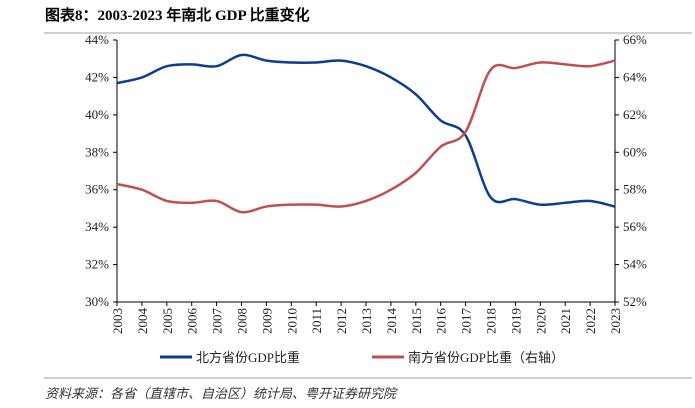  Describe the element at coordinates (316, 321) in the screenshot. I see `x-tick-label: 2011` at that location.